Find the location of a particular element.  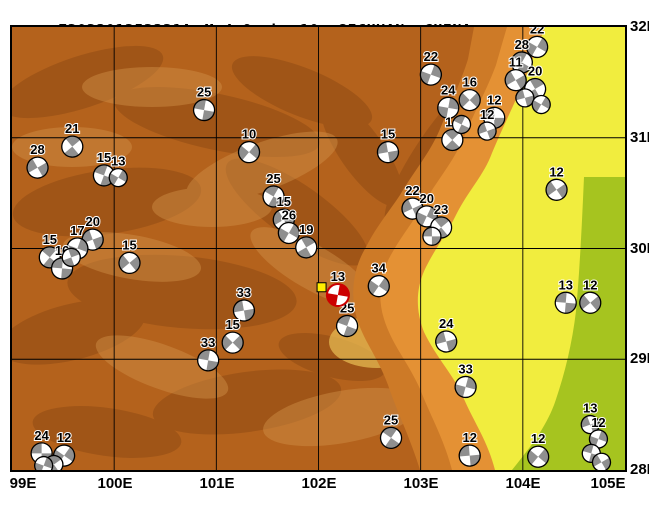

terrain-lowland is located at coordinates (568, 323).